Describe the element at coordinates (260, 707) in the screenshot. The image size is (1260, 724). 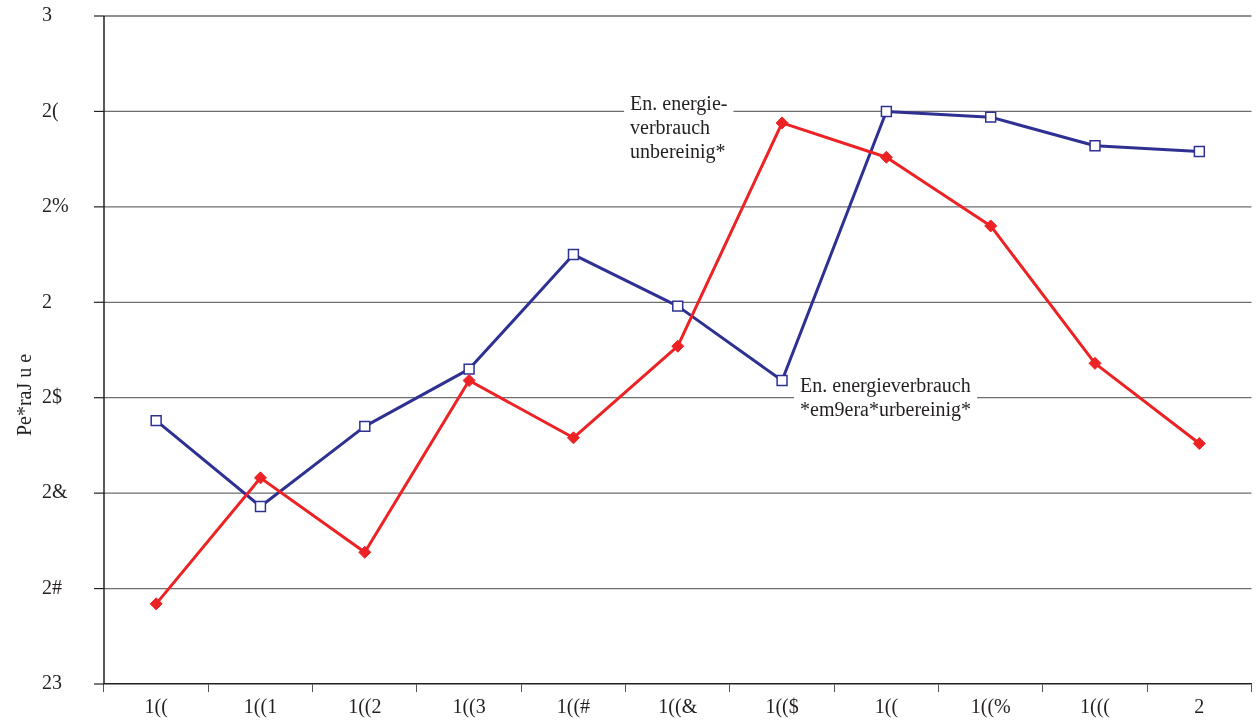
I see `x-tick-label: 1((1` at that location.